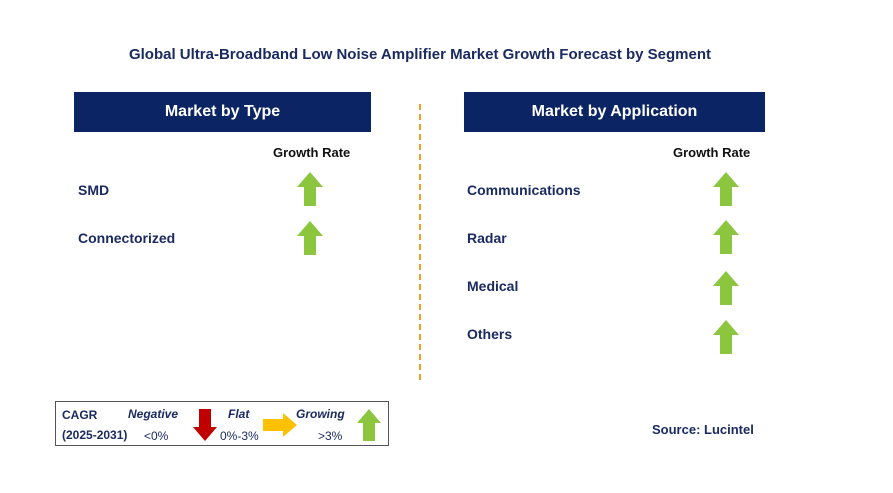 Image resolution: width=893 pixels, height=493 pixels. Describe the element at coordinates (312, 152) in the screenshot. I see `type-growth-rate-label: Growth Rate` at that location.